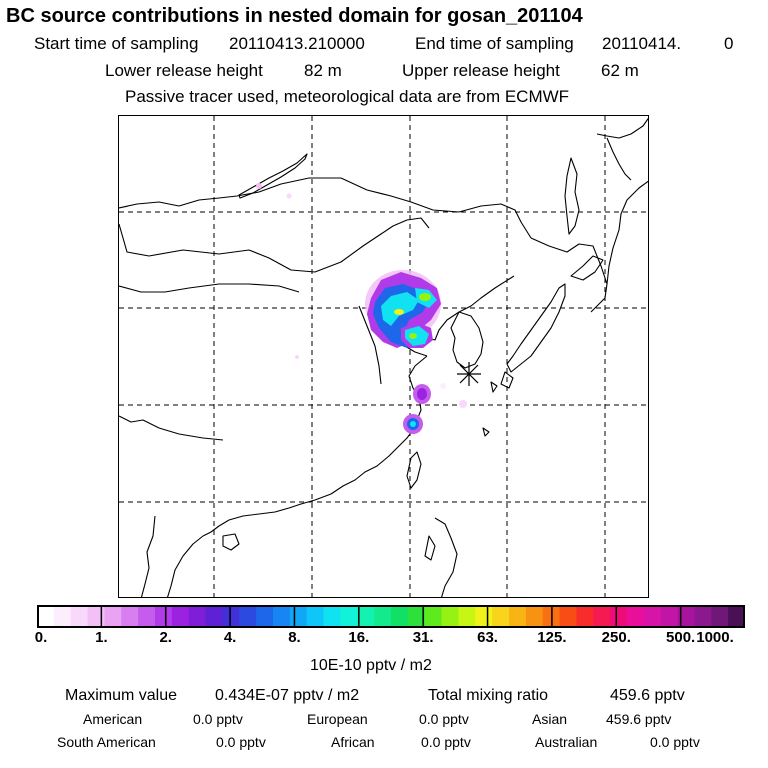  Describe the element at coordinates (467, 340) in the screenshot. I see `korea-peninsula` at that location.